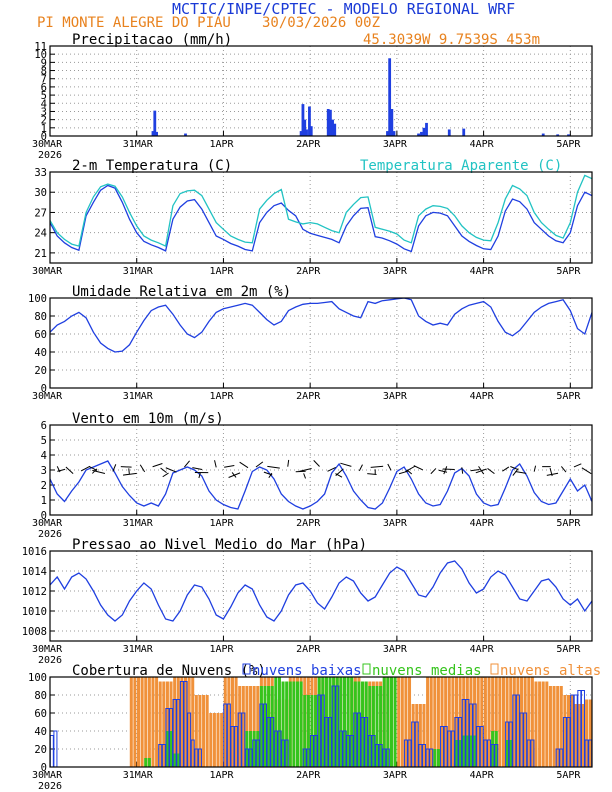 The height and width of the screenshot is (792, 612). What do you see at coordinates (40, 55) in the screenshot?
I see `y-tick-label: 10` at bounding box center [40, 55].